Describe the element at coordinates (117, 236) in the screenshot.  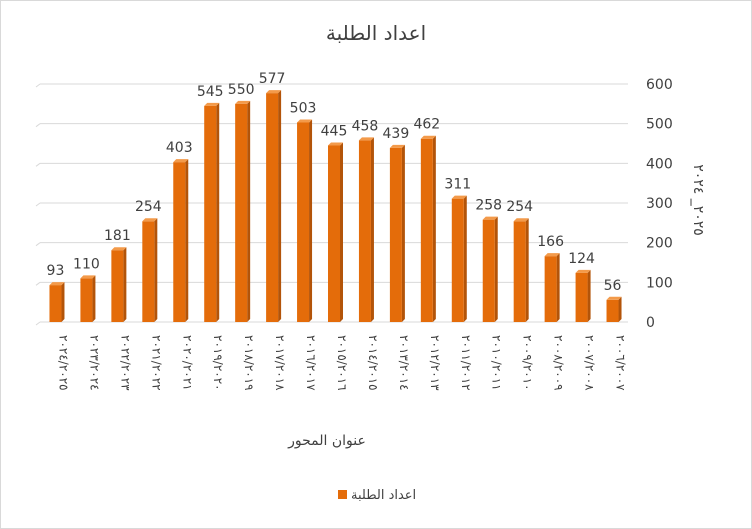
I see `data-label: 181` at that location.